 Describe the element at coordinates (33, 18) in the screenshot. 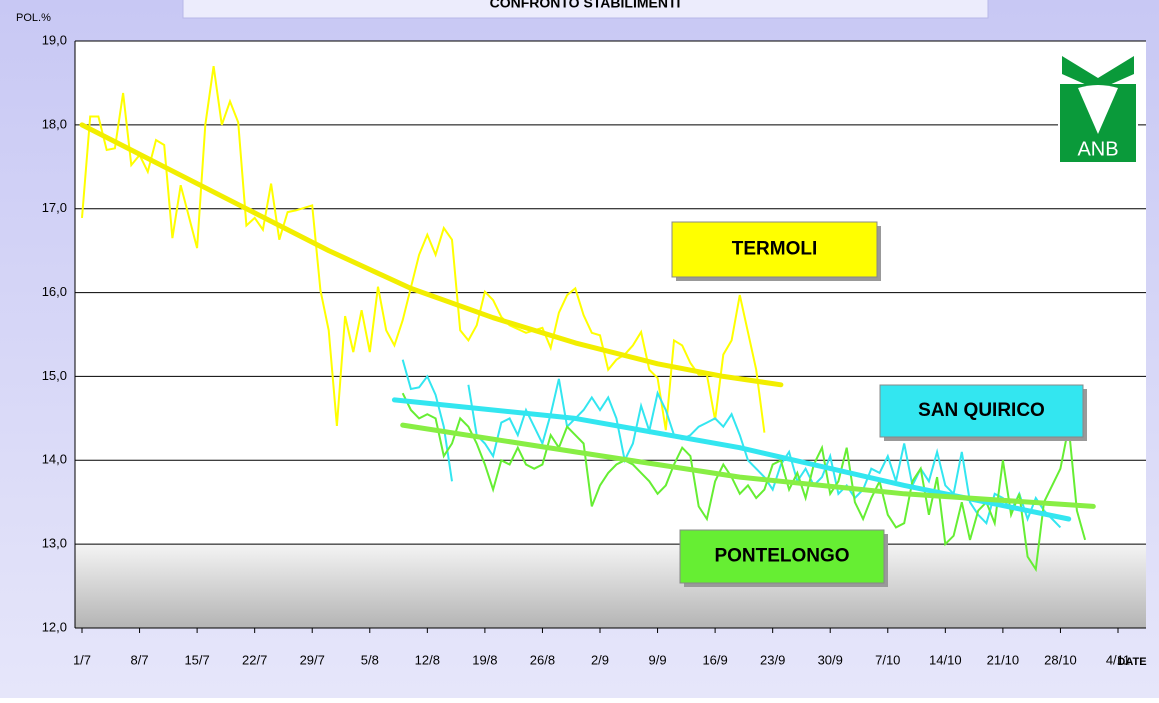

I see `y-axis-label: POL.%` at that location.